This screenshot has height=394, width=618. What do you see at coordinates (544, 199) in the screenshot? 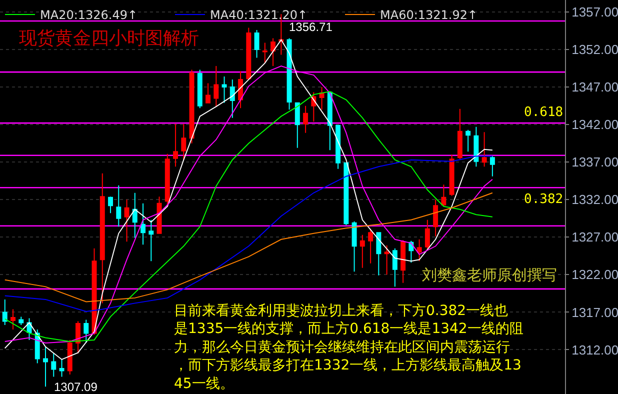
I see `text: 0.382` at bounding box center [544, 199].